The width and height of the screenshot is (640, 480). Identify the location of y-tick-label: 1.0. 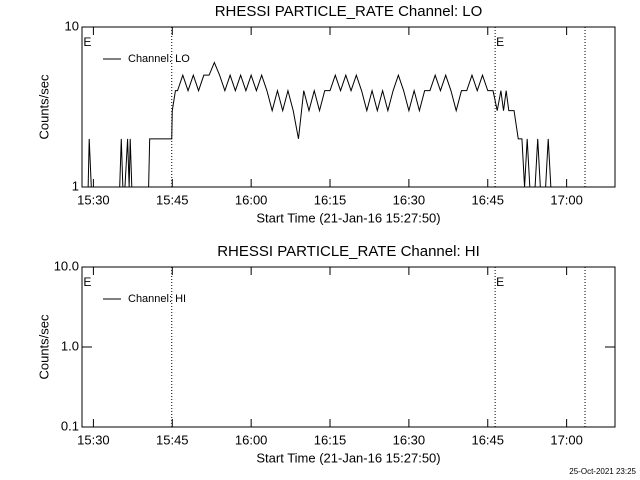
(70, 345).